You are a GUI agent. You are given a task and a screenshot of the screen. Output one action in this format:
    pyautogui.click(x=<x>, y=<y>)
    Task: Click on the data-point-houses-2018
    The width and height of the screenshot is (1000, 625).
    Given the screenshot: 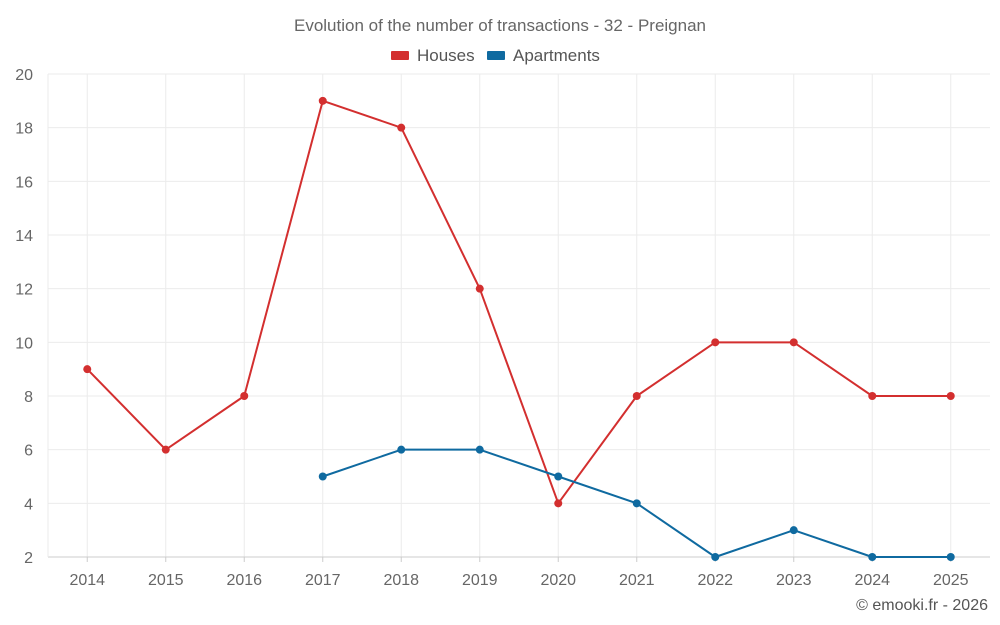 What is the action you would take?
    pyautogui.click(x=401, y=127)
    